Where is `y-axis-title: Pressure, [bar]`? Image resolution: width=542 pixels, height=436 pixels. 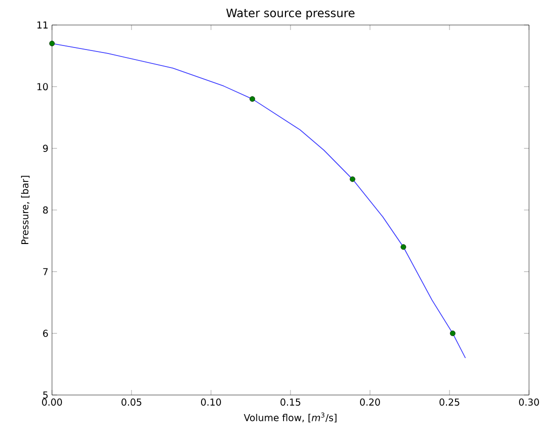
y-axis-title: Pressure, [bar] is located at coordinates (25, 210).